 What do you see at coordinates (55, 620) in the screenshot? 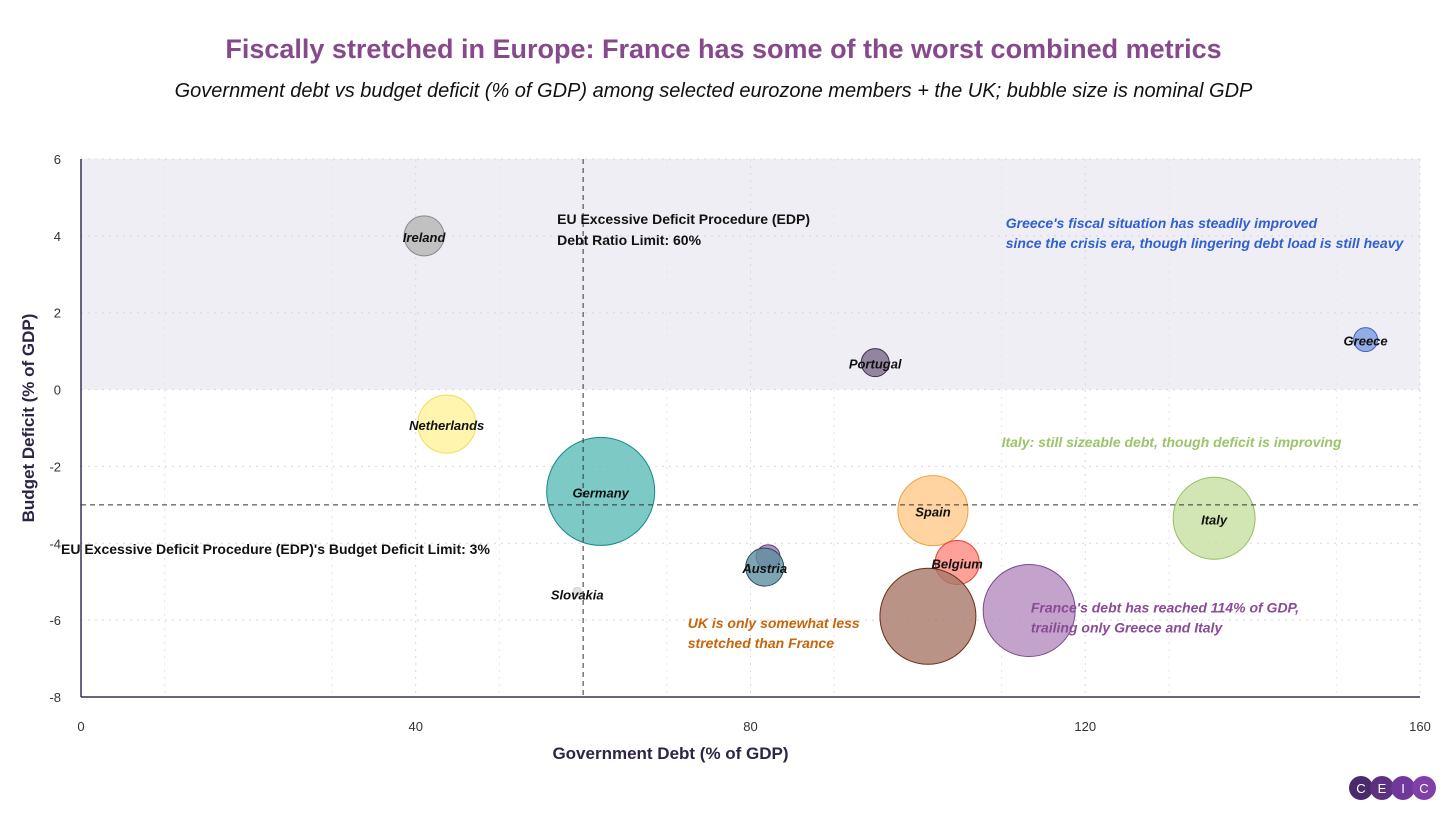
I see `y-tick-label: -6` at bounding box center [55, 620].